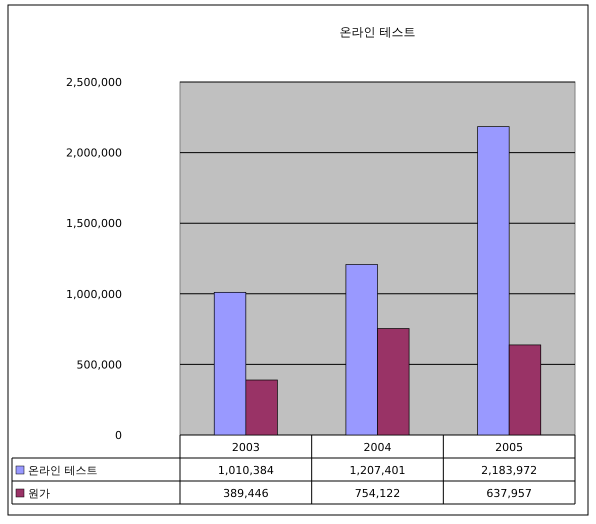 The image size is (596, 524). What do you see at coordinates (377, 493) in the screenshot?
I see `data-label: 754,122` at bounding box center [377, 493].